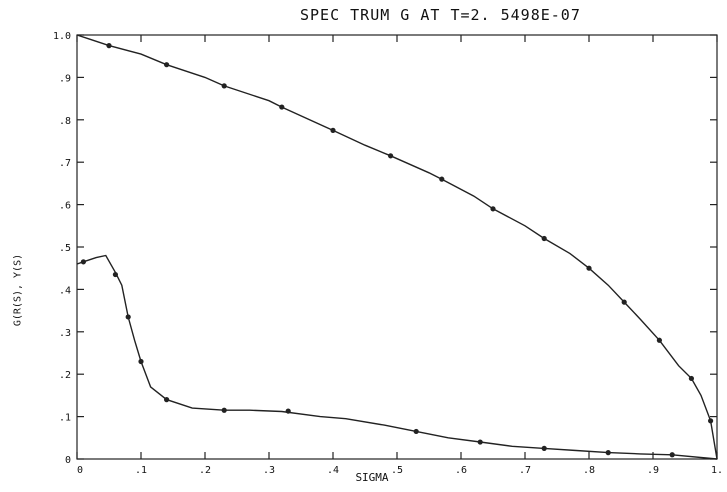 This screenshot has width=727, height=492. Describe the element at coordinates (397, 470) in the screenshot. I see `x-tick-label: .5` at that location.